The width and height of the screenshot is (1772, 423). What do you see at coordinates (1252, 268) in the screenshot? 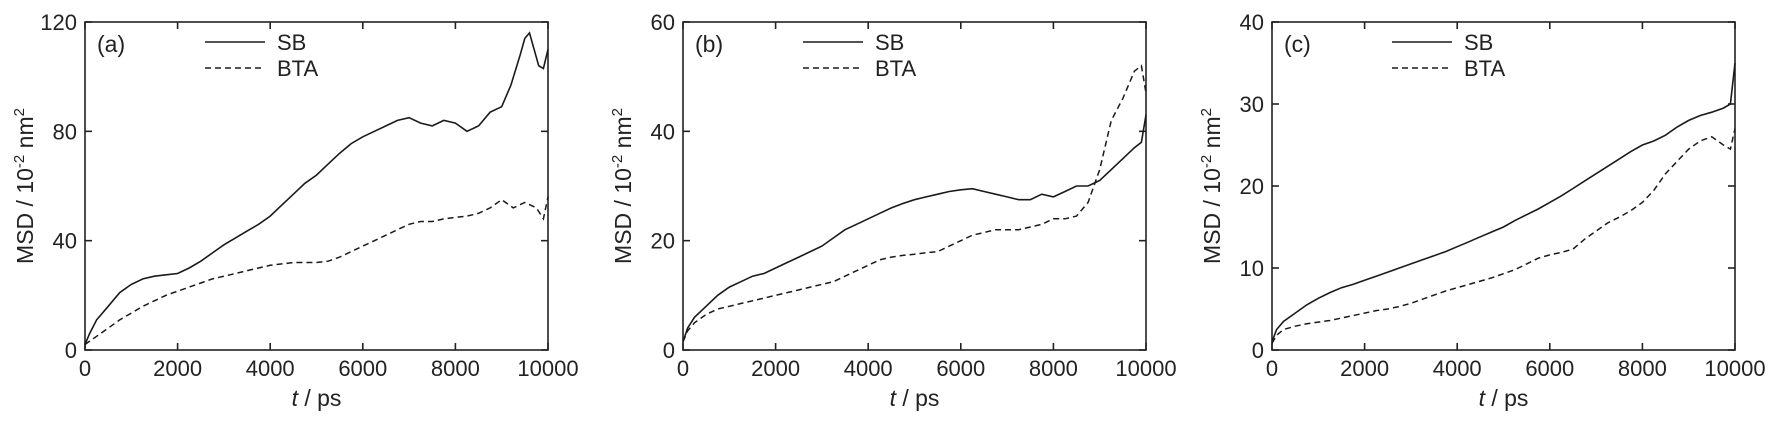
I see `y-tick-label: 10` at bounding box center [1252, 268].